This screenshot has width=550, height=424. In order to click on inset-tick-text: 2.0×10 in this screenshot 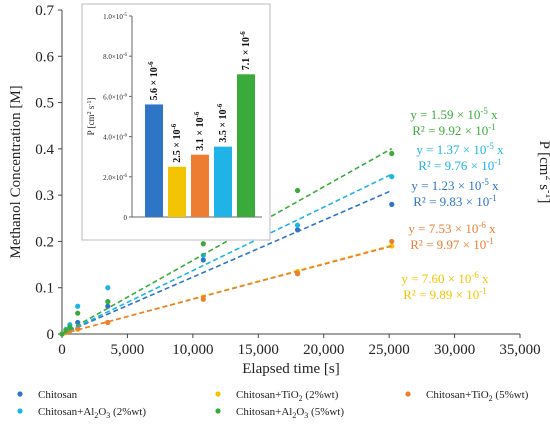, I will do `click(113, 178)`.